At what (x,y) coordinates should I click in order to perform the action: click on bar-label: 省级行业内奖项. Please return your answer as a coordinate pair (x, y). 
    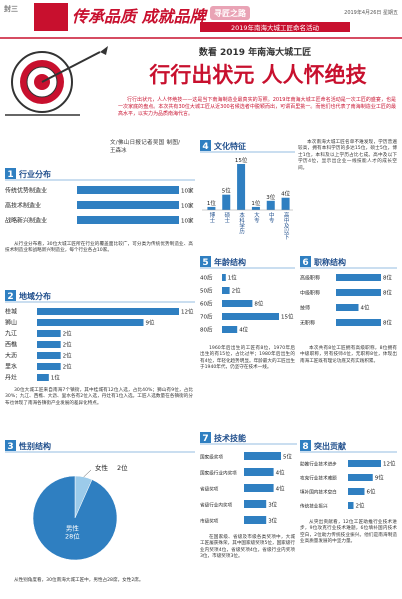
    Looking at the image, I should click on (216, 505).